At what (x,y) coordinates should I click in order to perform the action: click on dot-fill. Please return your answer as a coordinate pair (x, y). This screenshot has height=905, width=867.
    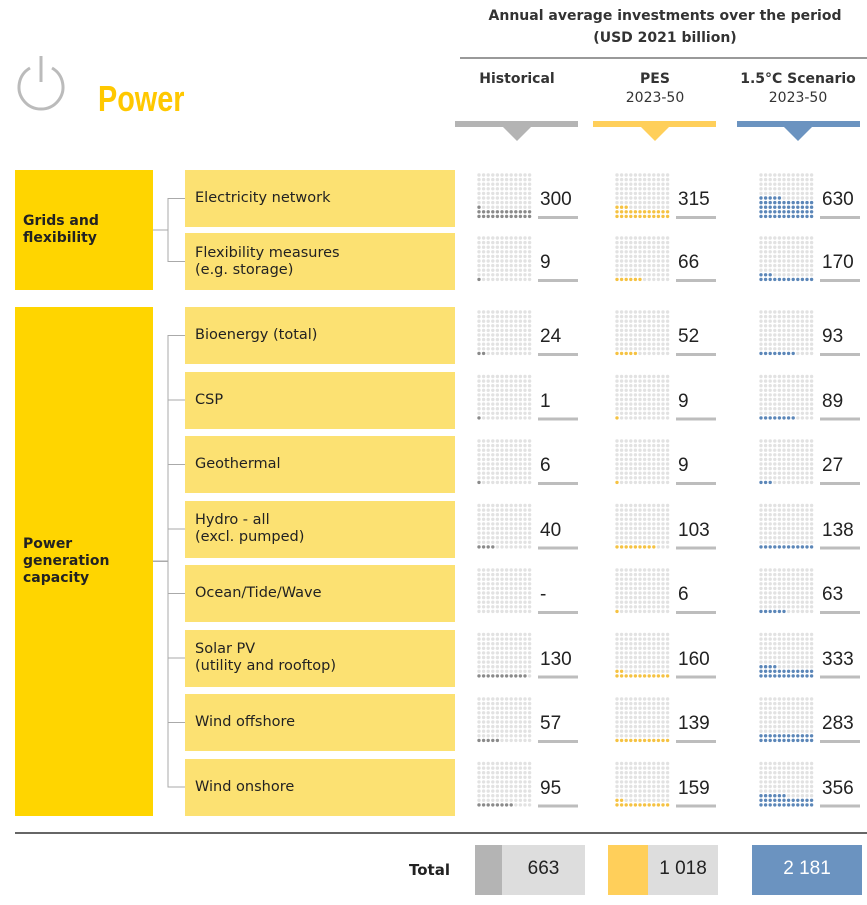
    Looking at the image, I should click on (642, 802).